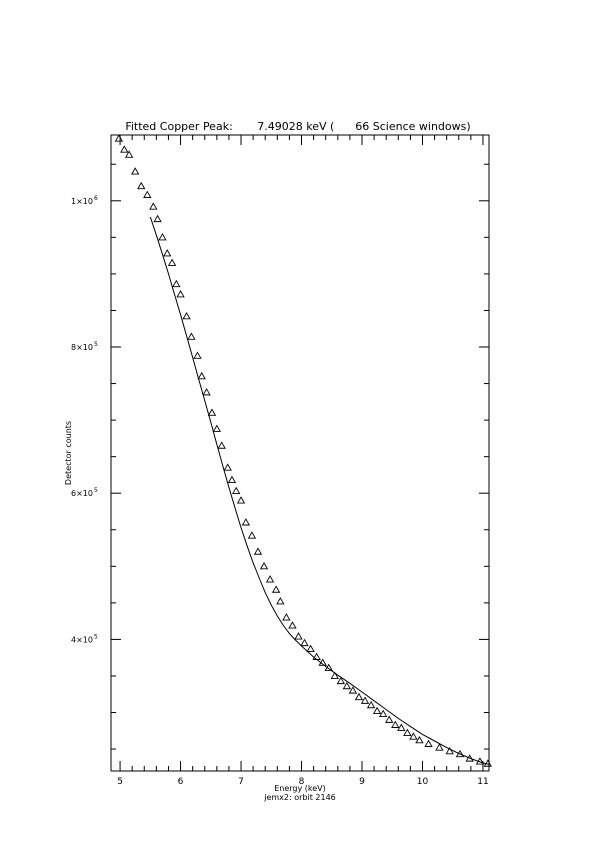  Describe the element at coordinates (84, 420) in the screenshot. I see `y-tick-labels: 4×10 56×10 58×10 51×10 6` at that location.